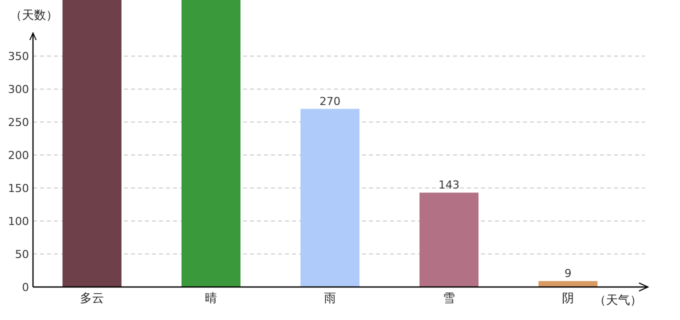 This screenshot has height=320, width=680. What do you see at coordinates (568, 273) in the screenshot?
I see `data-label: 9` at bounding box center [568, 273].